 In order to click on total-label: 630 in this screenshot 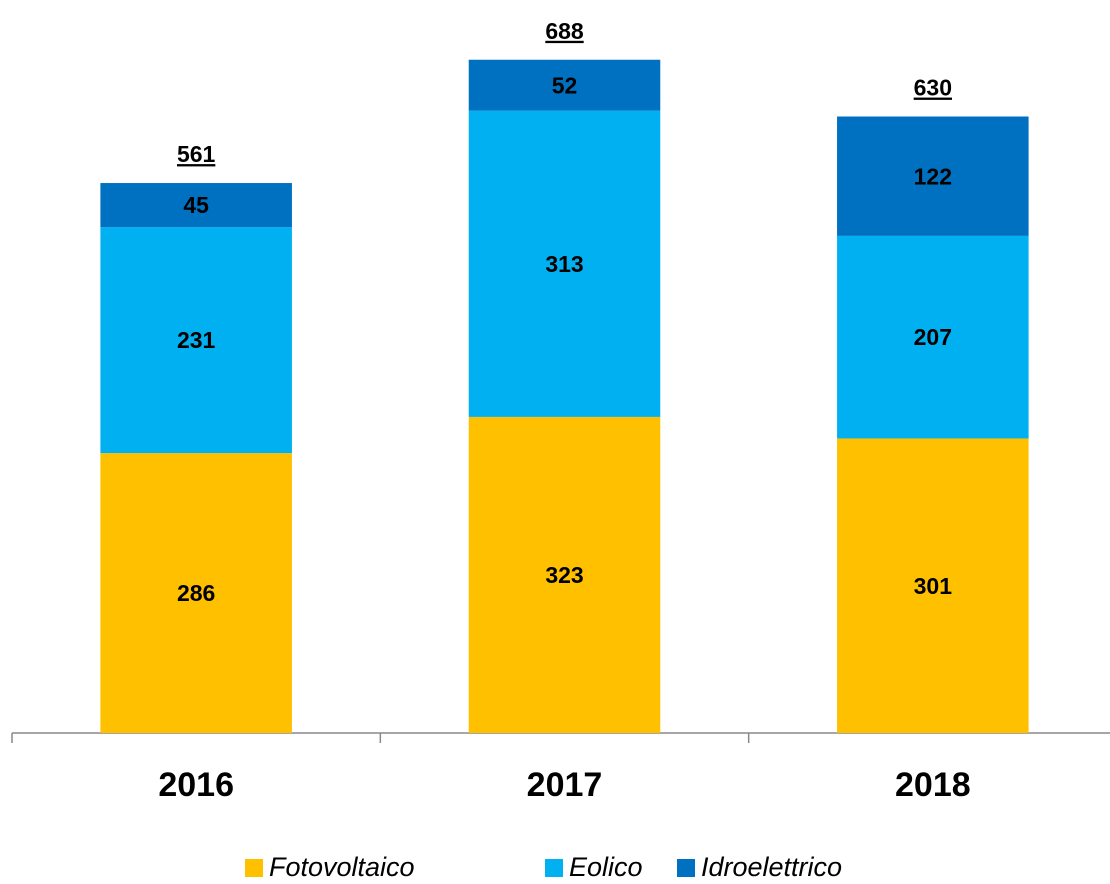, I will do `click(933, 88)`.